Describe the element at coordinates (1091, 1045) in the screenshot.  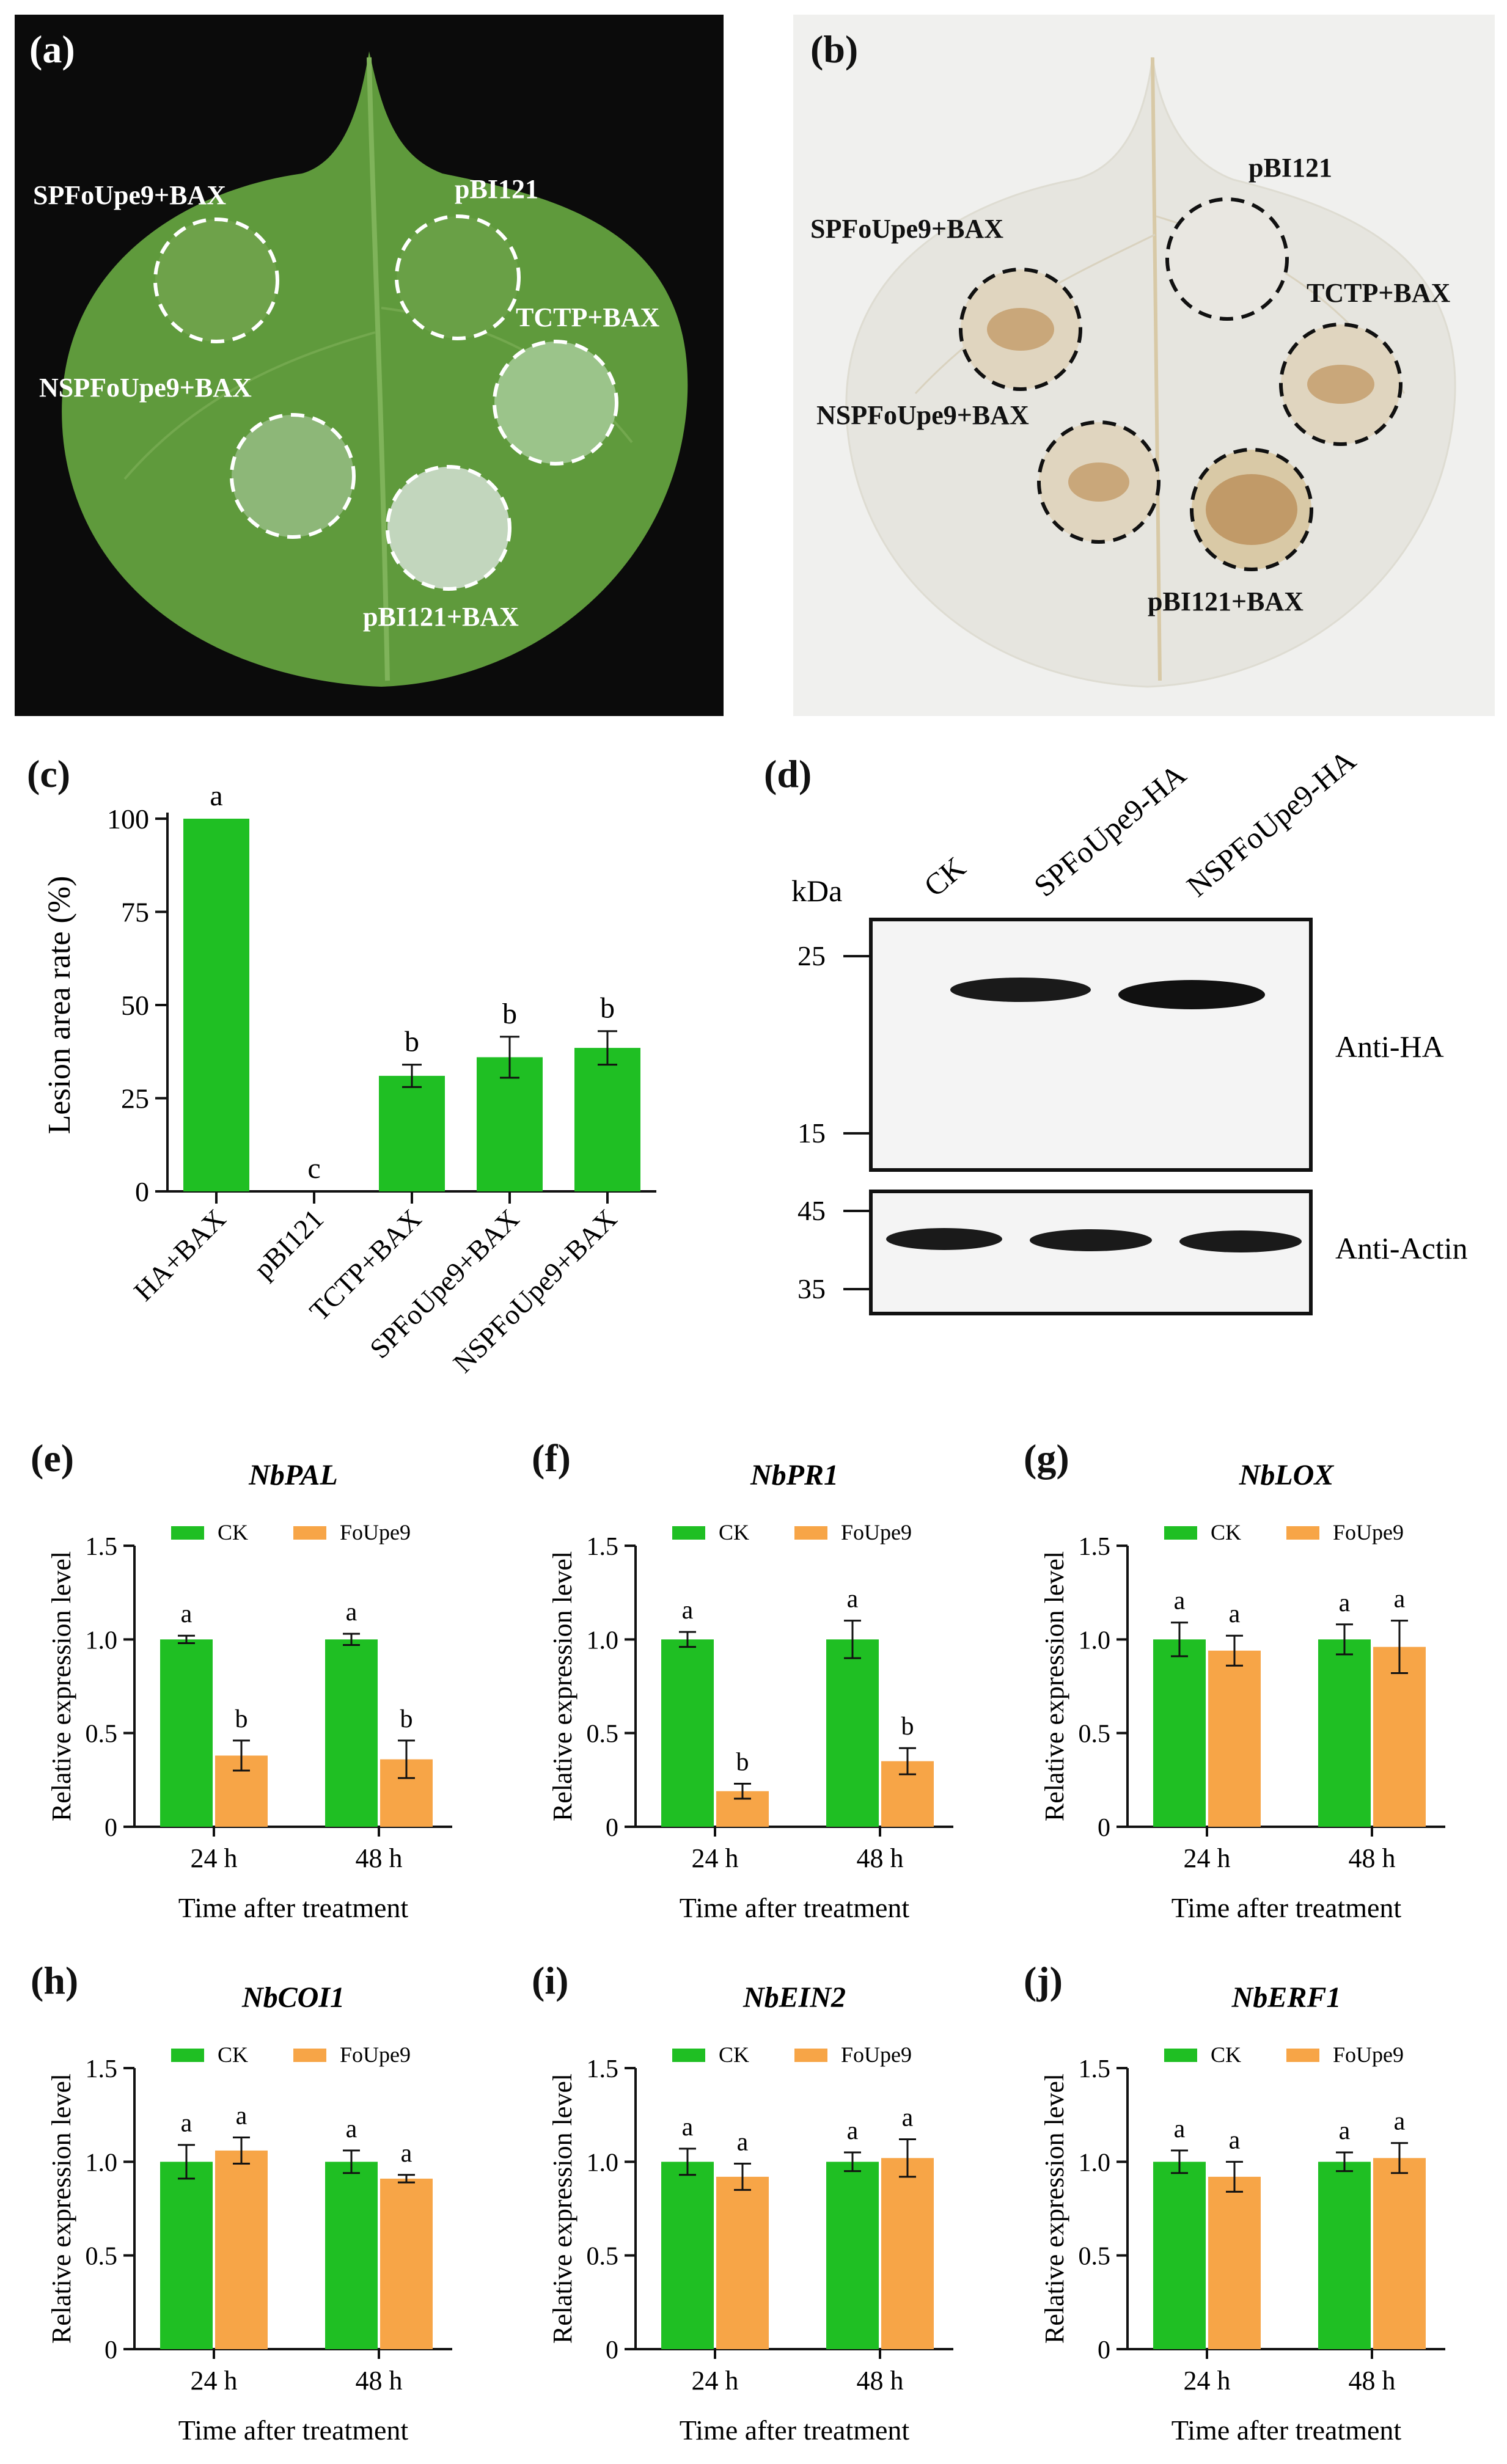
I see `blot-ha` at that location.